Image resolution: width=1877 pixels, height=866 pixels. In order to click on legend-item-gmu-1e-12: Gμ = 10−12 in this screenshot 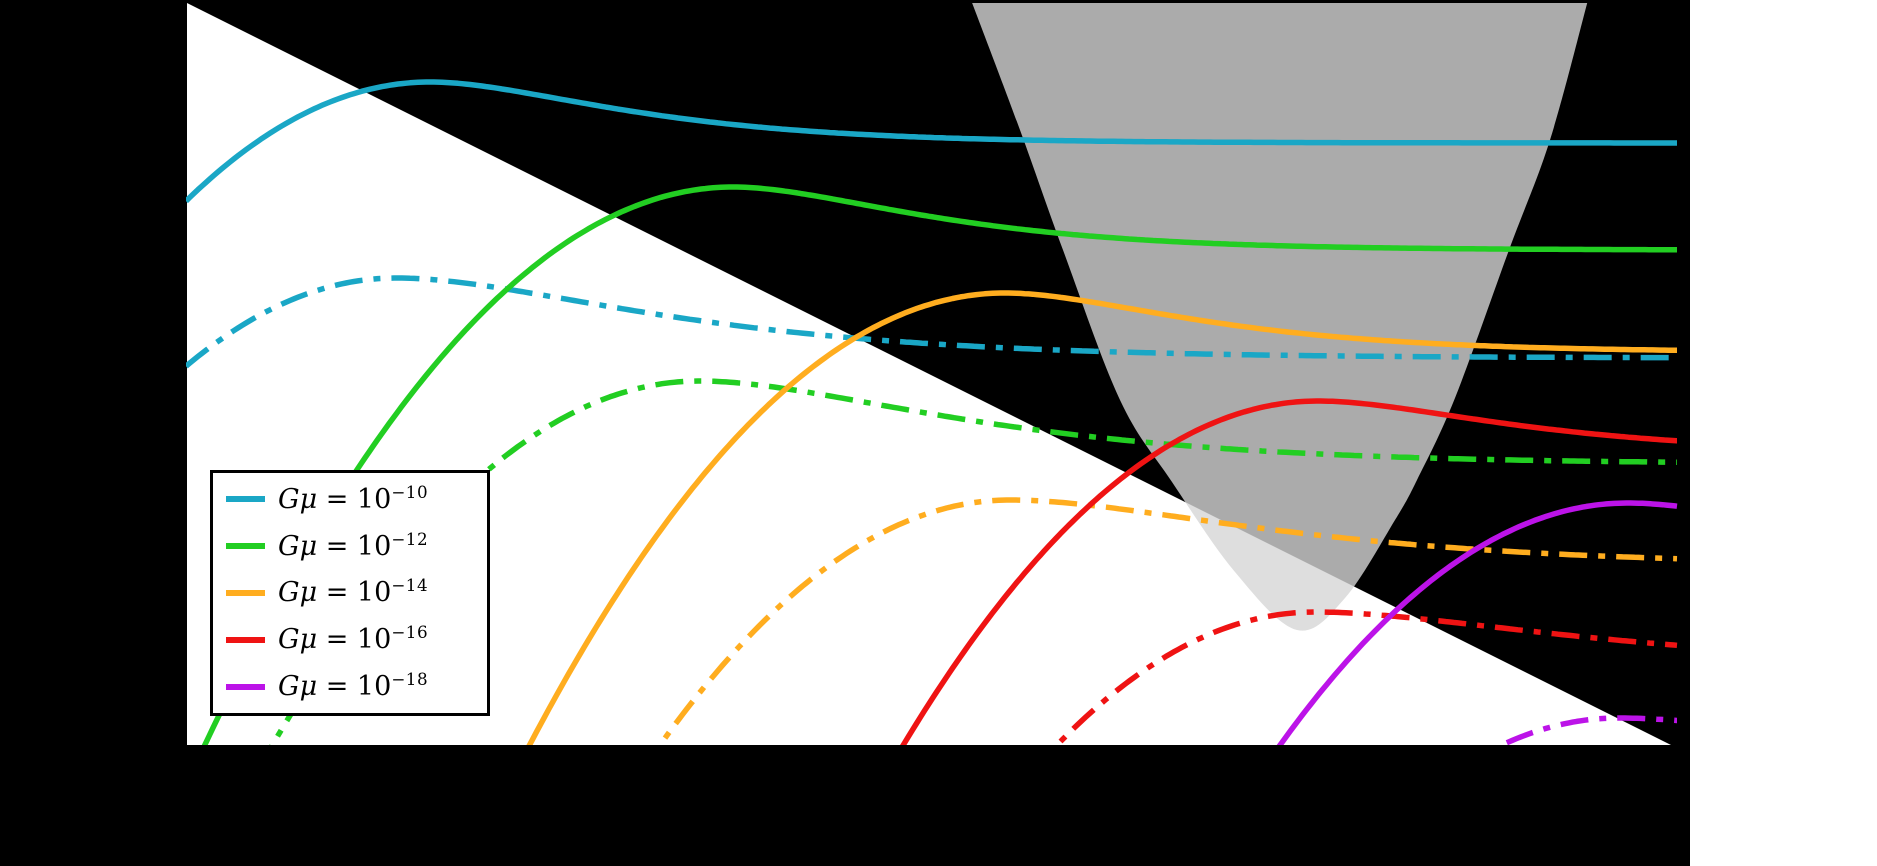, I will do `click(353, 545)`.